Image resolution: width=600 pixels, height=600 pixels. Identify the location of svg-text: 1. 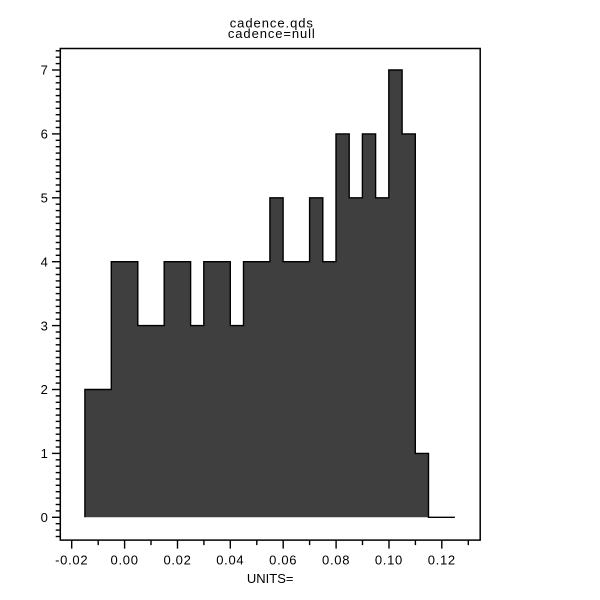
(44, 453).